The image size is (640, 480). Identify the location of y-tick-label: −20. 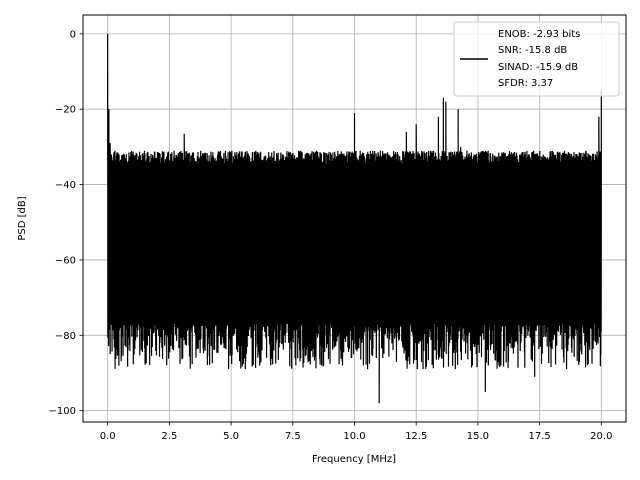
(65, 110).